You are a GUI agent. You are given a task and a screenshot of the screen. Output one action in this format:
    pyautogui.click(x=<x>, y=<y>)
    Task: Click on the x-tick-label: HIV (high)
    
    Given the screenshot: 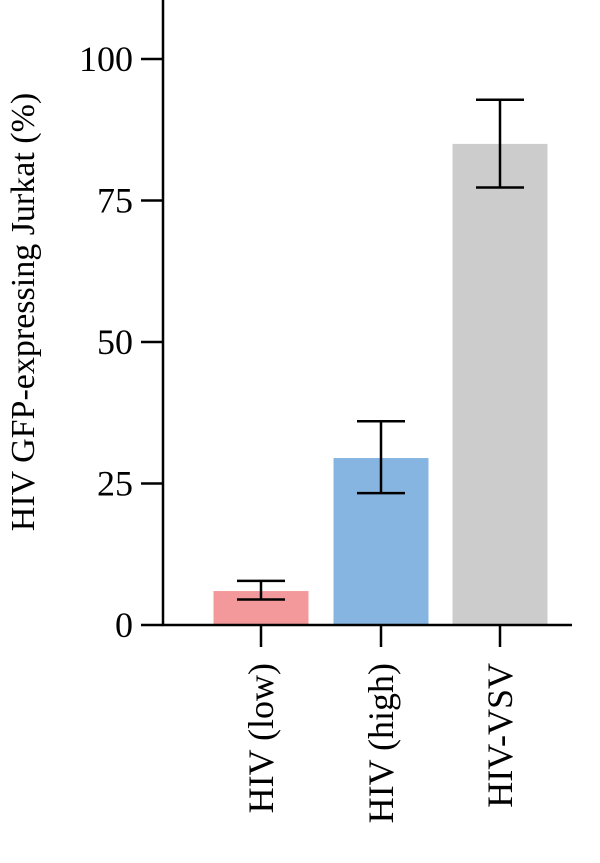 What is the action you would take?
    pyautogui.click(x=381, y=743)
    